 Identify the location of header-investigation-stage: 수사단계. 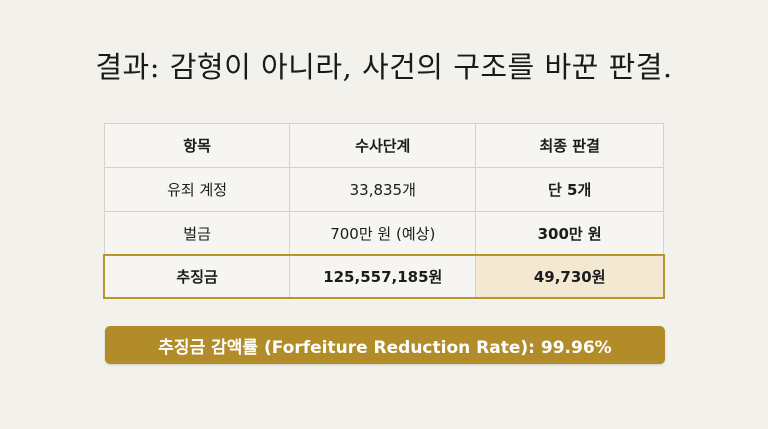
(383, 145).